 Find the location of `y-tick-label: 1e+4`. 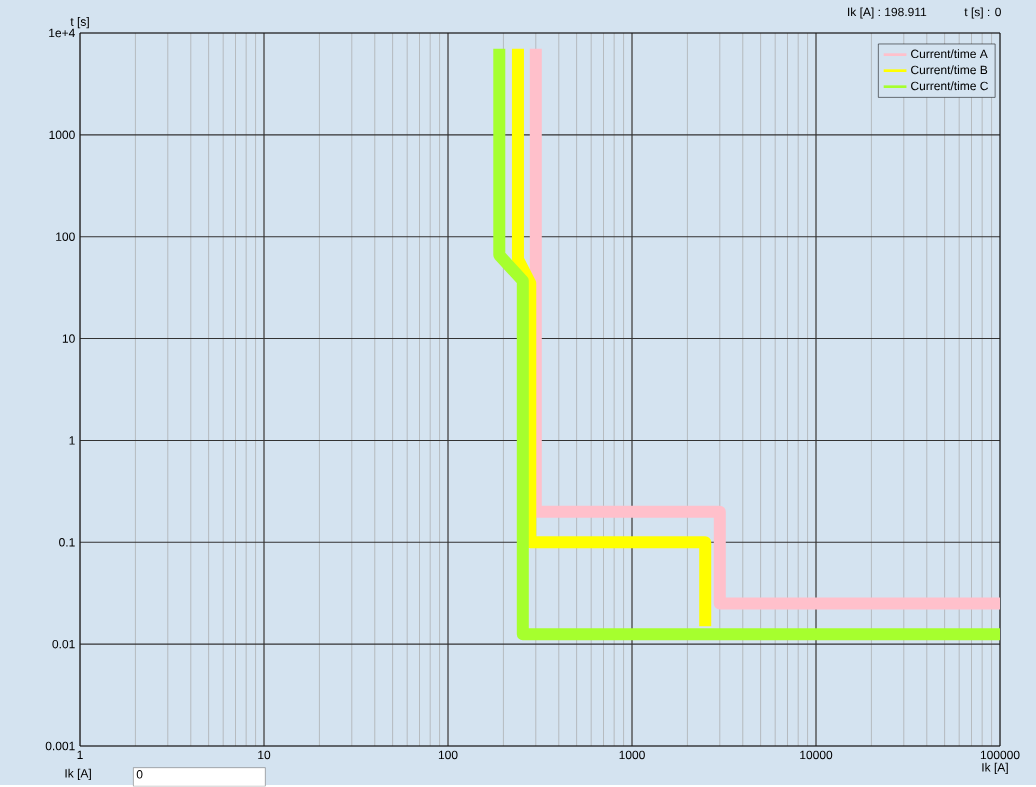

y-tick-label: 1e+4 is located at coordinates (62, 33).